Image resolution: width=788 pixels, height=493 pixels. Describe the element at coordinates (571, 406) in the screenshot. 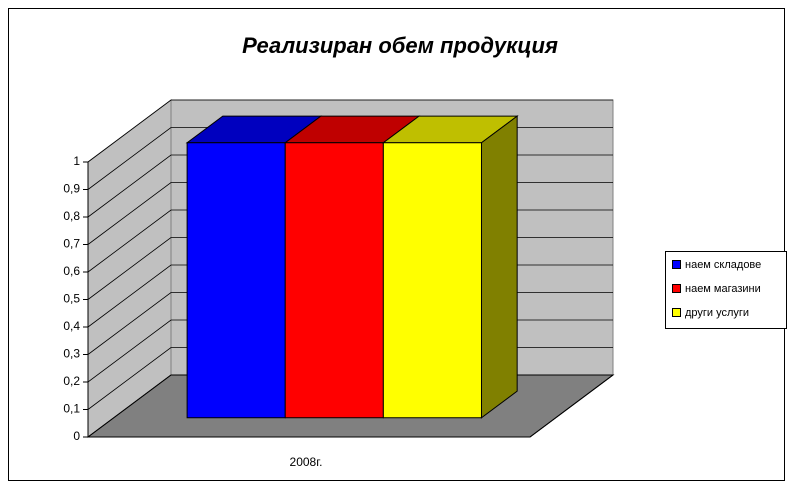

I see `floor-edge` at that location.